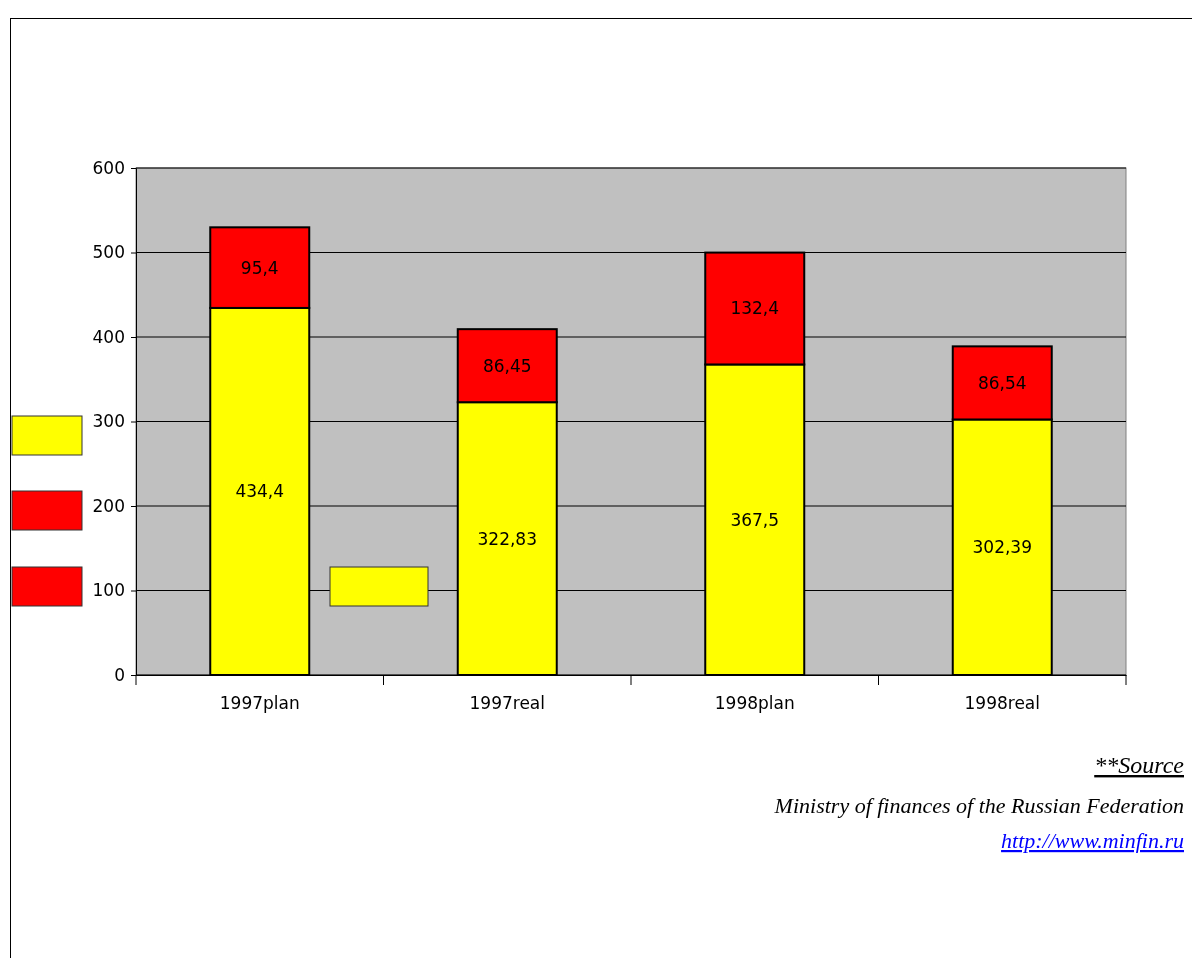 The height and width of the screenshot is (958, 1192). I want to click on y-tick-label: 200, so click(108, 505).